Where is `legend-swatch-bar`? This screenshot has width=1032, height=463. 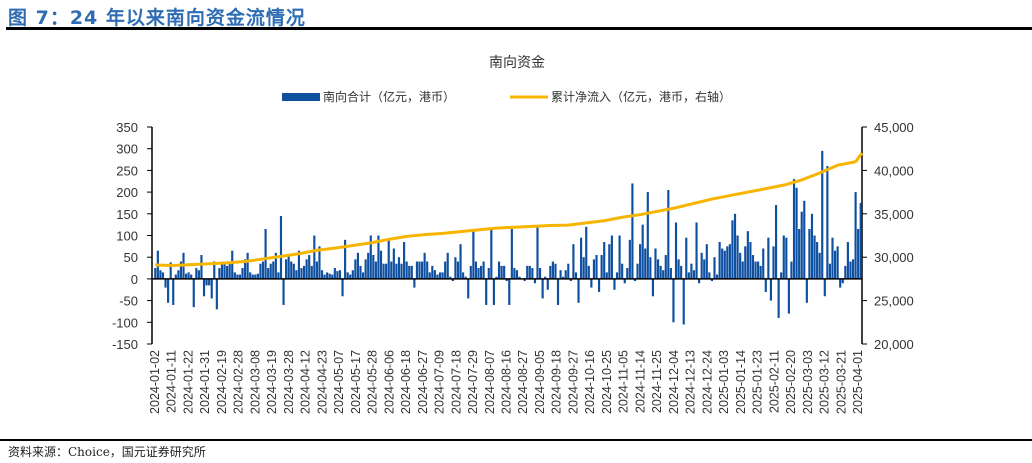 legend-swatch-bar is located at coordinates (301, 97).